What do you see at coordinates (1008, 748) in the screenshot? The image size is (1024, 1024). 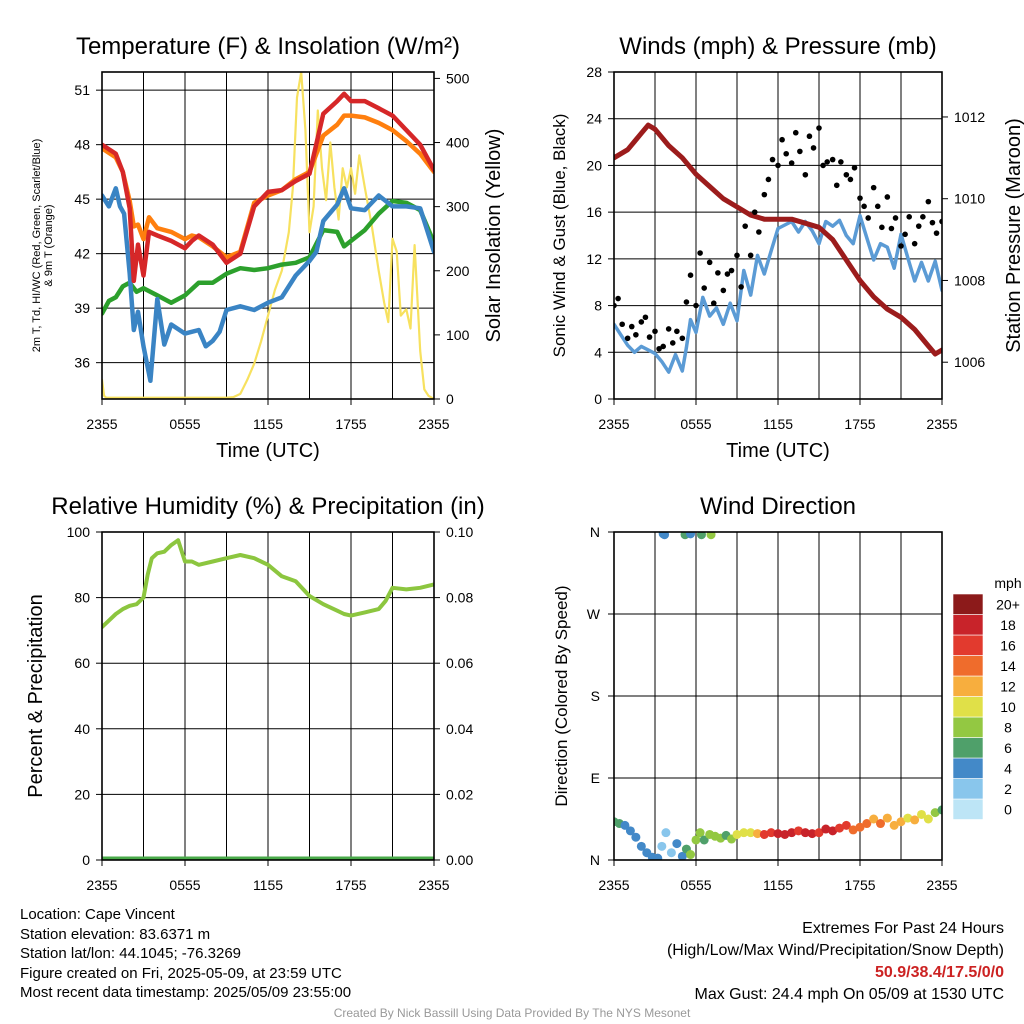 I see `colorbar-label: 6` at bounding box center [1008, 748].